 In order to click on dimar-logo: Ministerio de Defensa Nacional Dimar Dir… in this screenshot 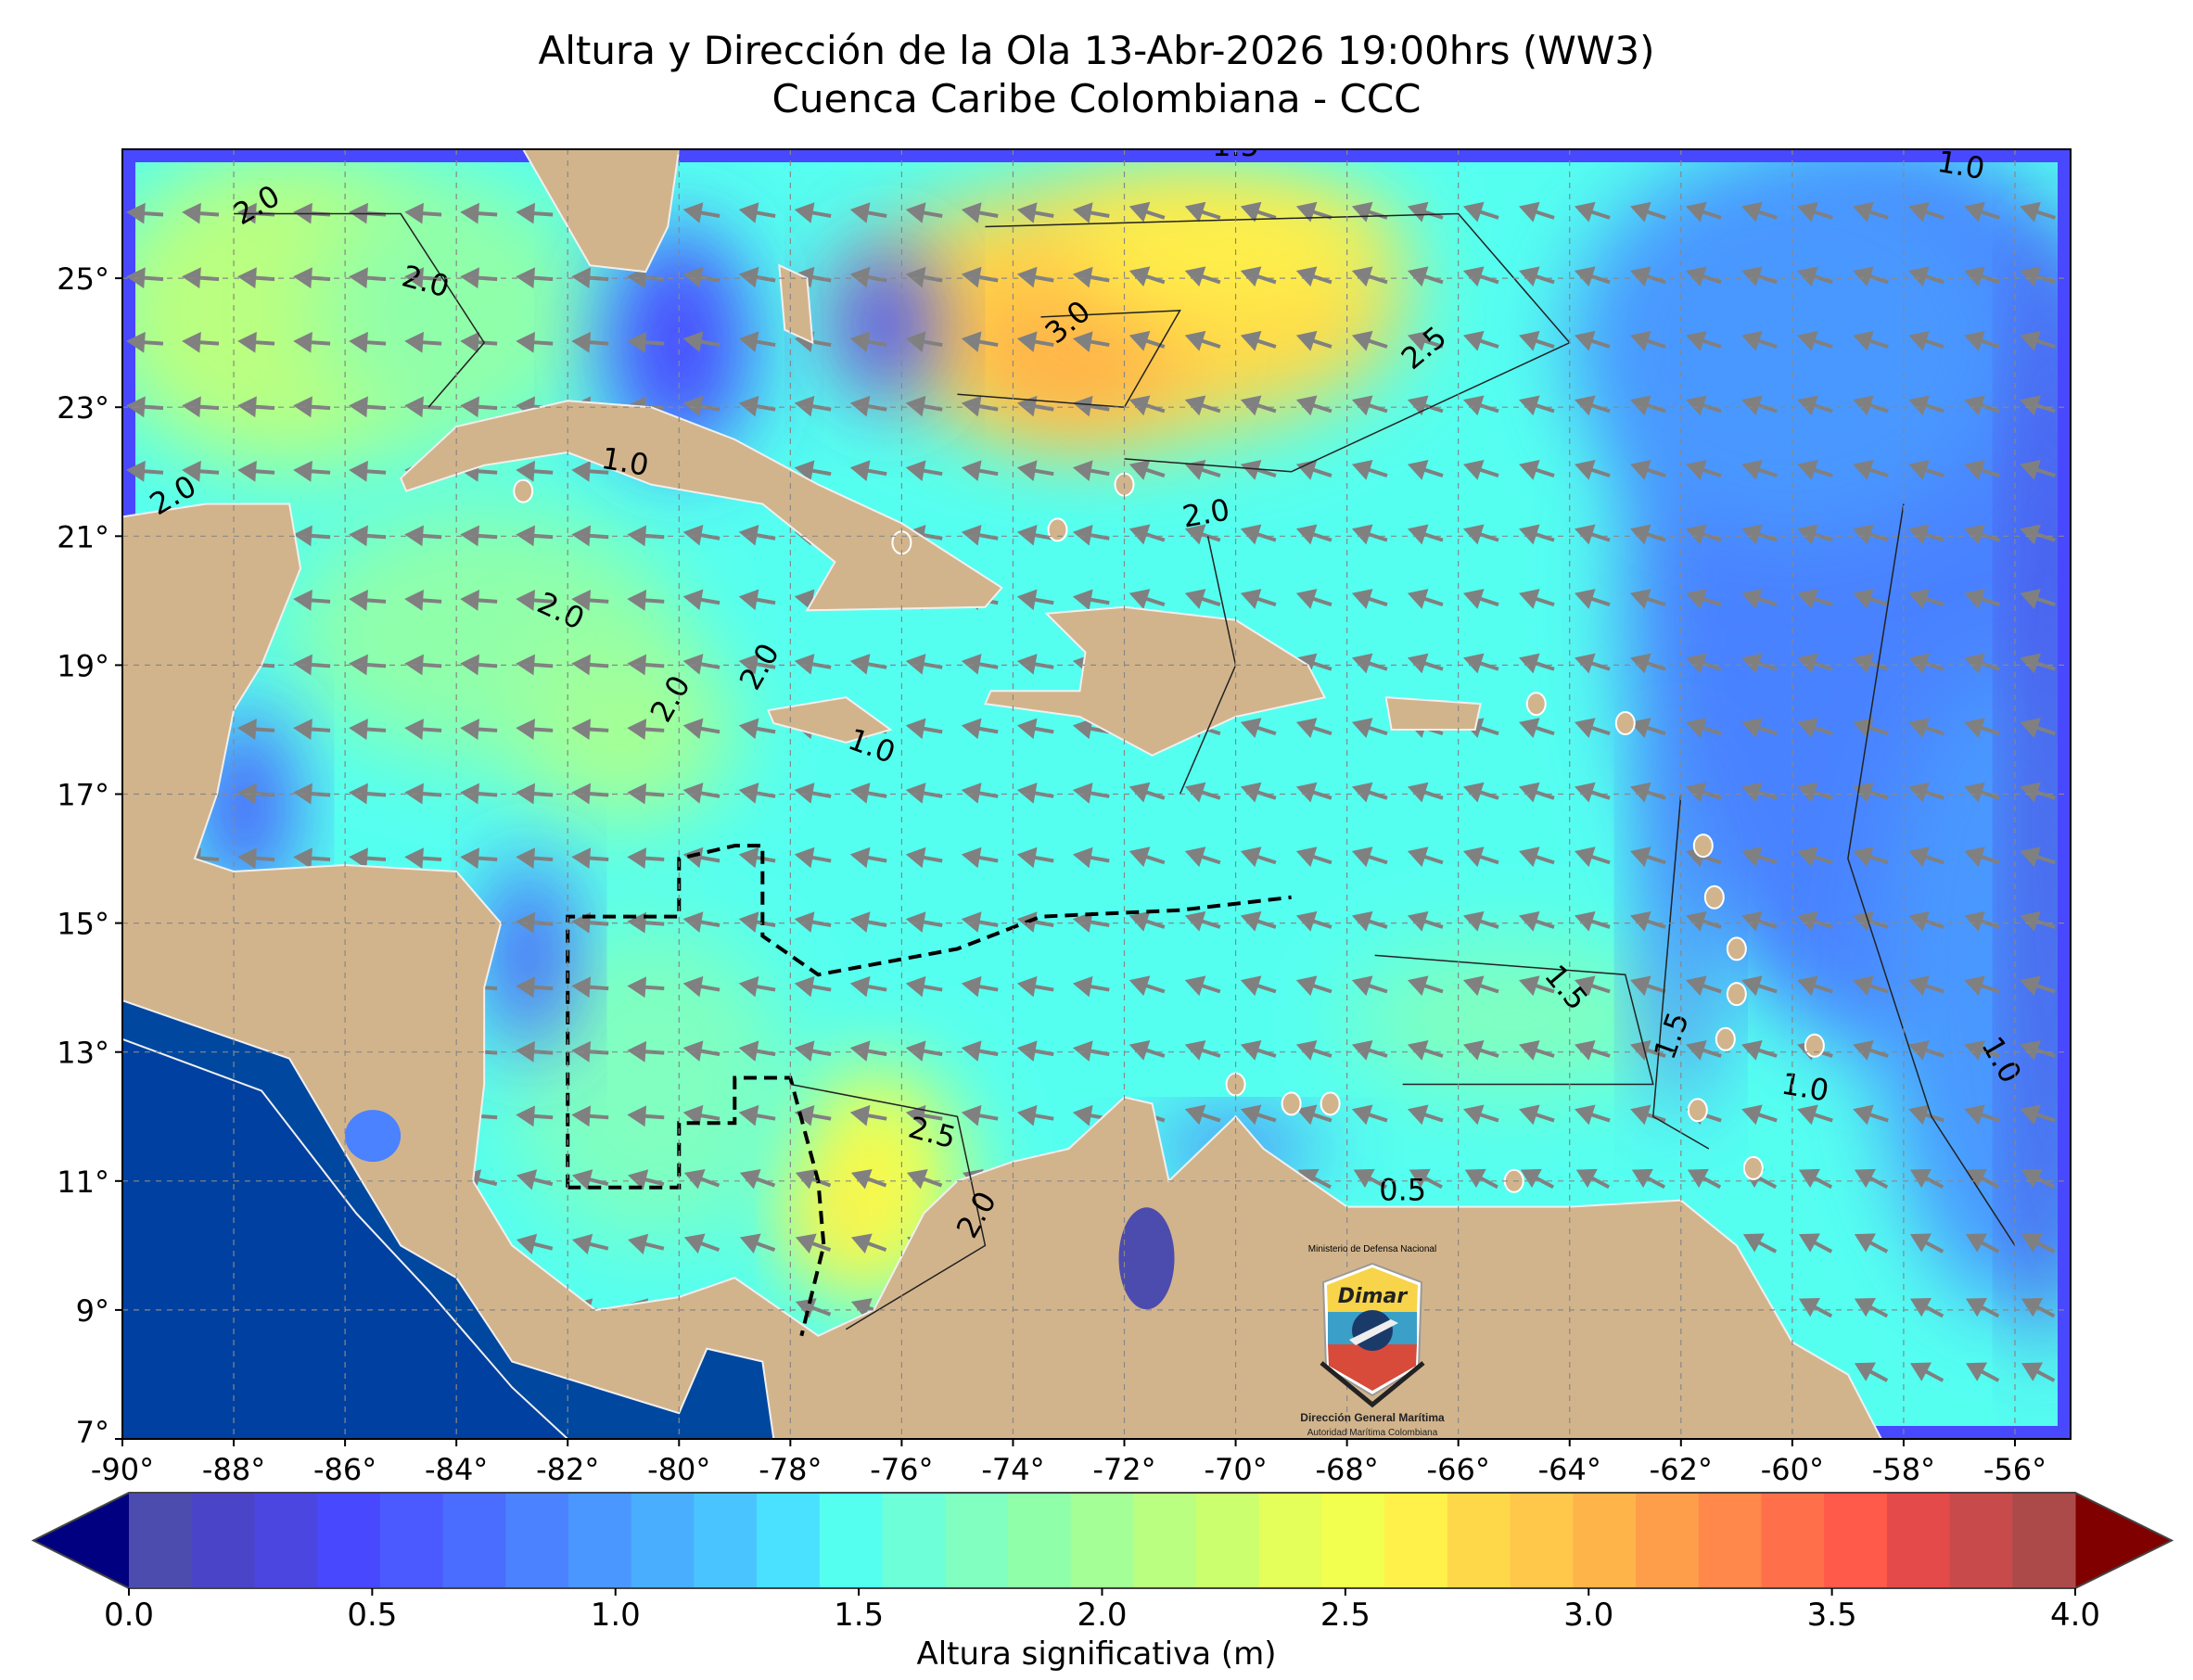, I will do `click(1372, 1341)`.